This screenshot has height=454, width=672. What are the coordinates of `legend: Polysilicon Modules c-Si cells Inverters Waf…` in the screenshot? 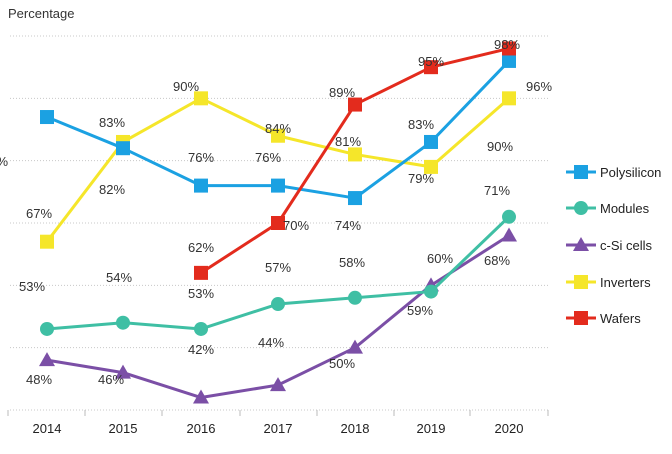 It's located at (613, 245).